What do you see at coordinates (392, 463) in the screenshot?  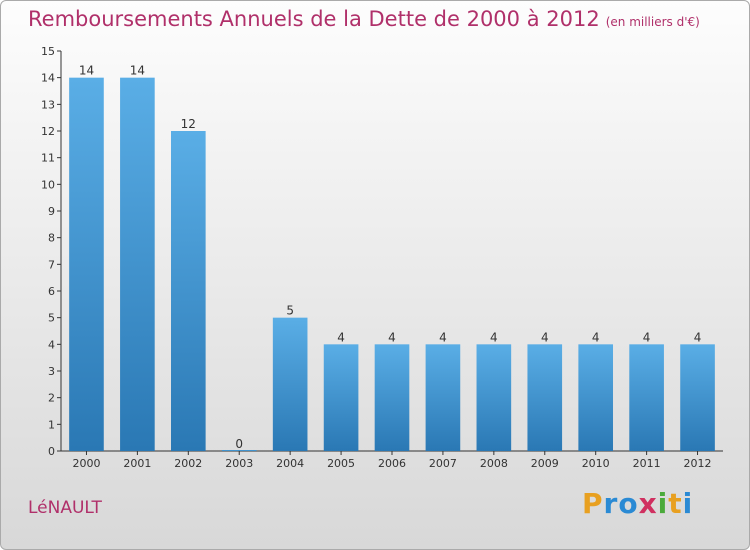 I see `x-tick-label: 2006` at bounding box center [392, 463].